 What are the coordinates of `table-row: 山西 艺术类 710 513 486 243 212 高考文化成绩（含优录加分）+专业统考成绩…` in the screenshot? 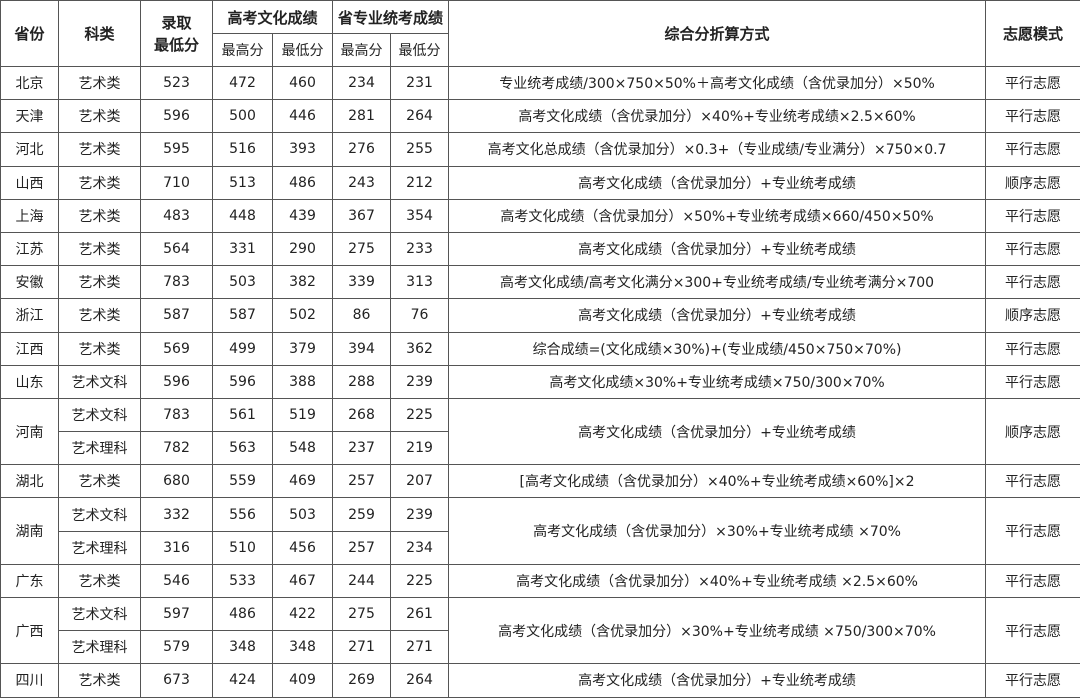 It's located at (540, 182).